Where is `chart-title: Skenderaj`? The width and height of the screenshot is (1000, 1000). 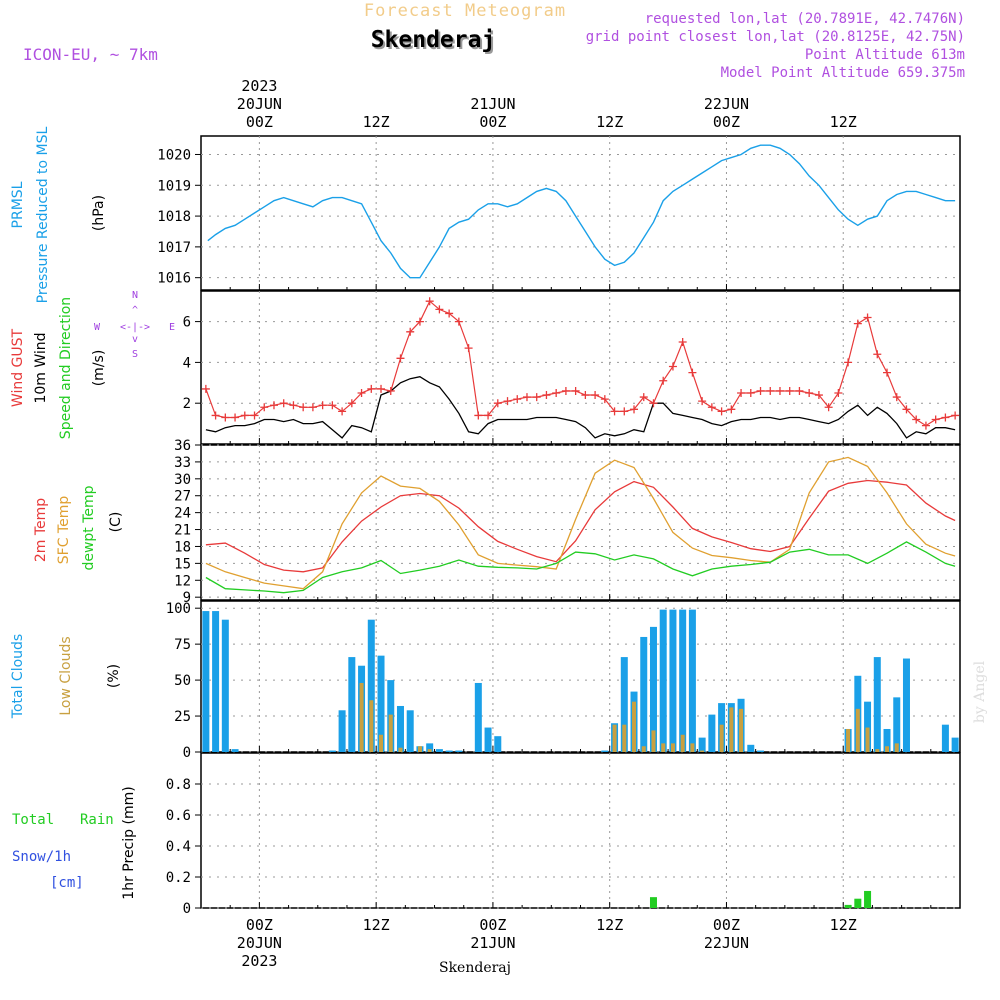 chart-title: Skenderaj is located at coordinates (433, 40).